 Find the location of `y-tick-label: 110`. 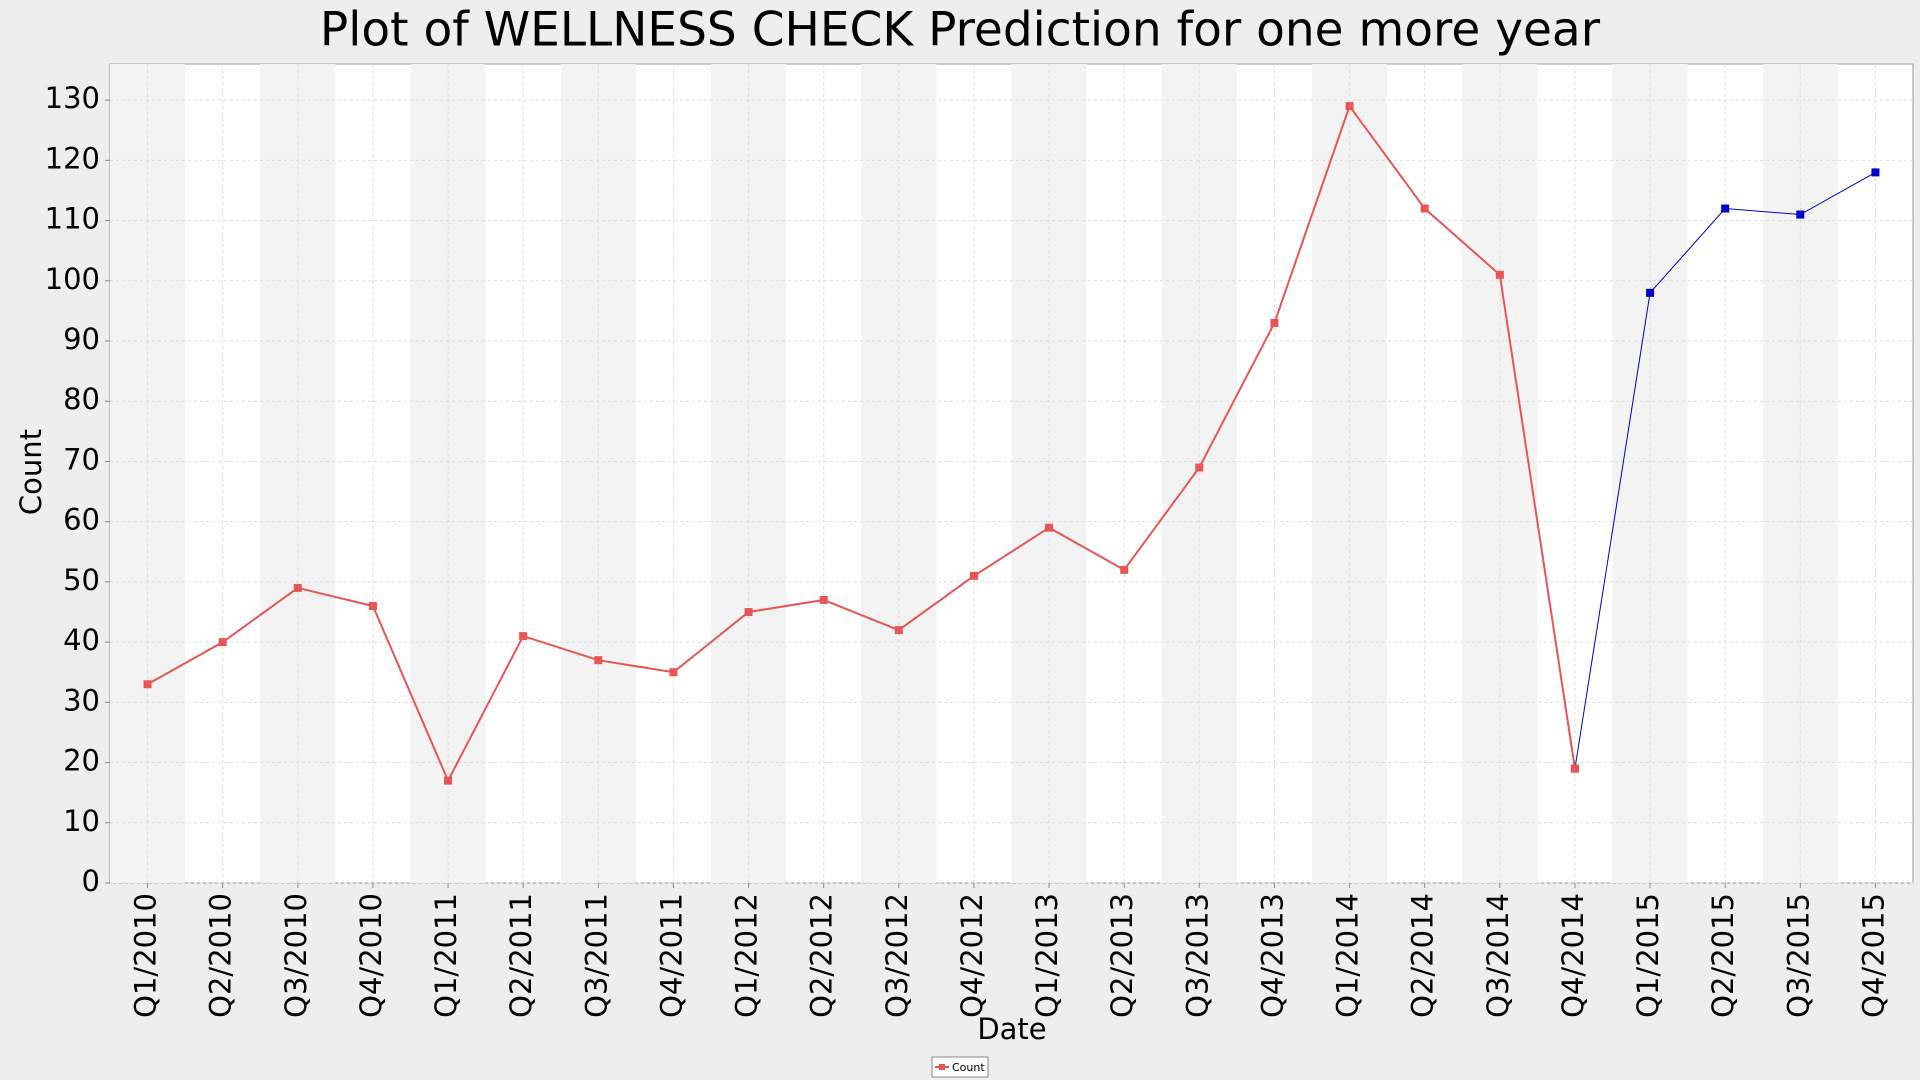

y-tick-label: 110 is located at coordinates (72, 219).